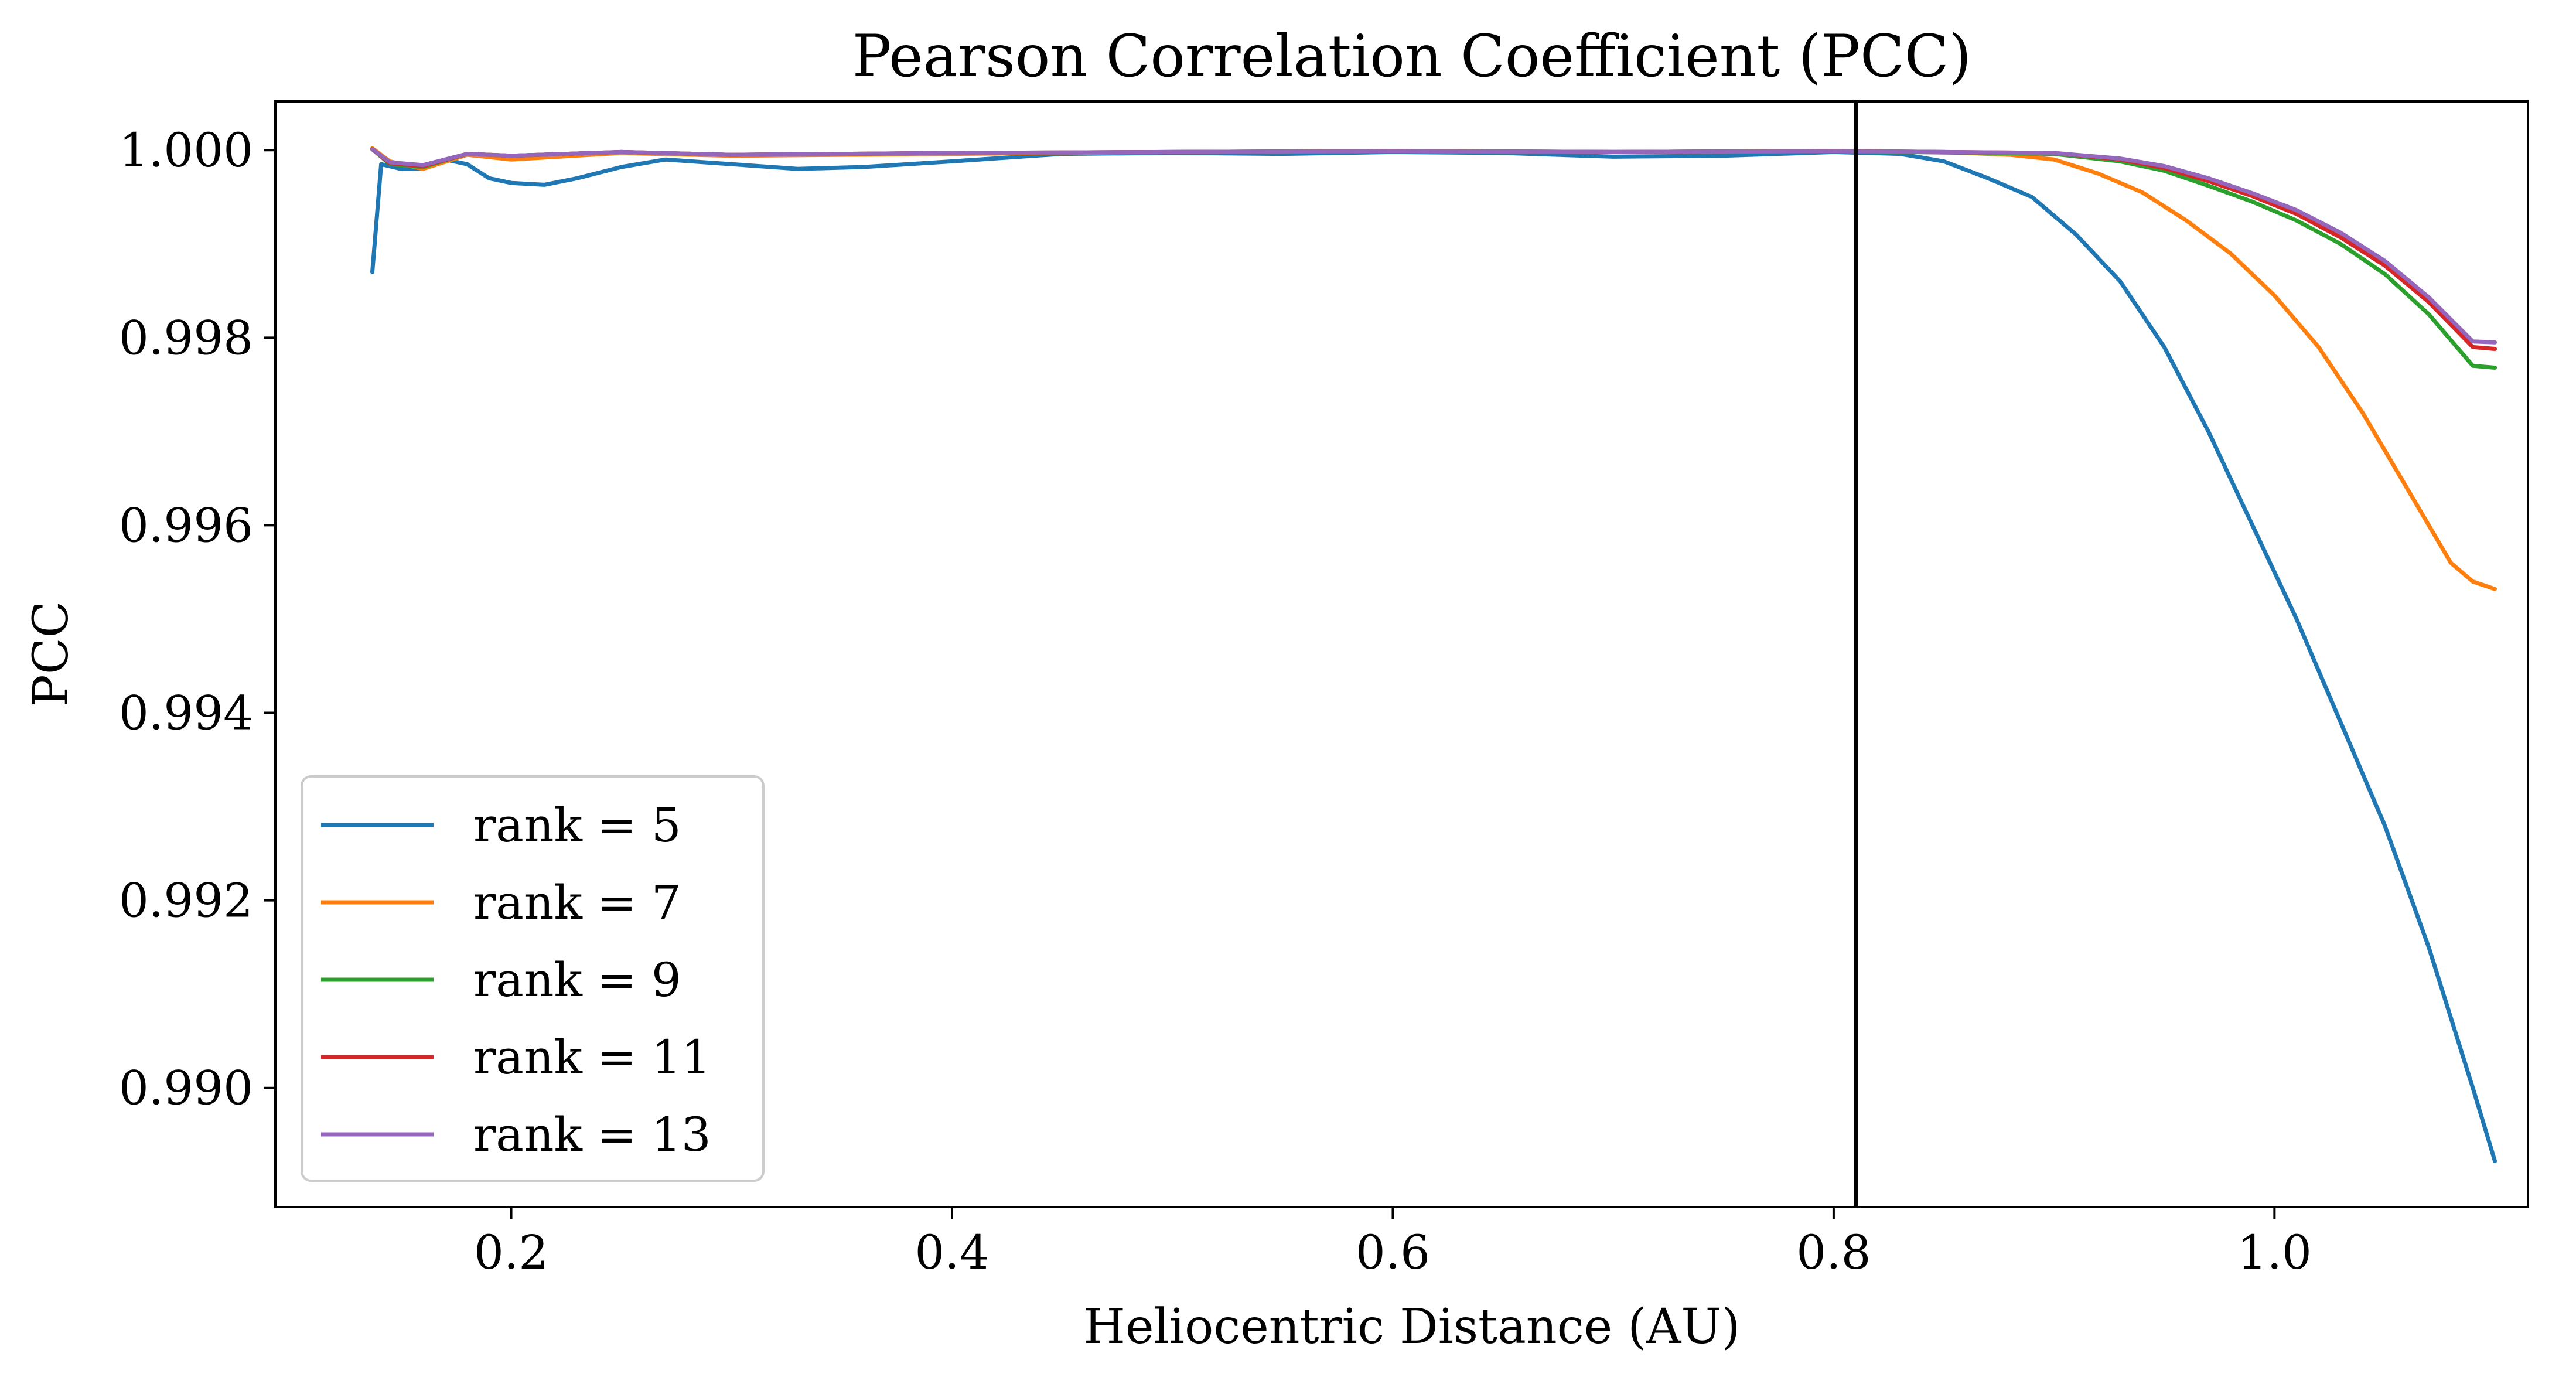 The height and width of the screenshot is (1384, 2576). Describe the element at coordinates (1411, 1327) in the screenshot. I see `x-axis-label: Heliocentric Distance (AU)` at that location.